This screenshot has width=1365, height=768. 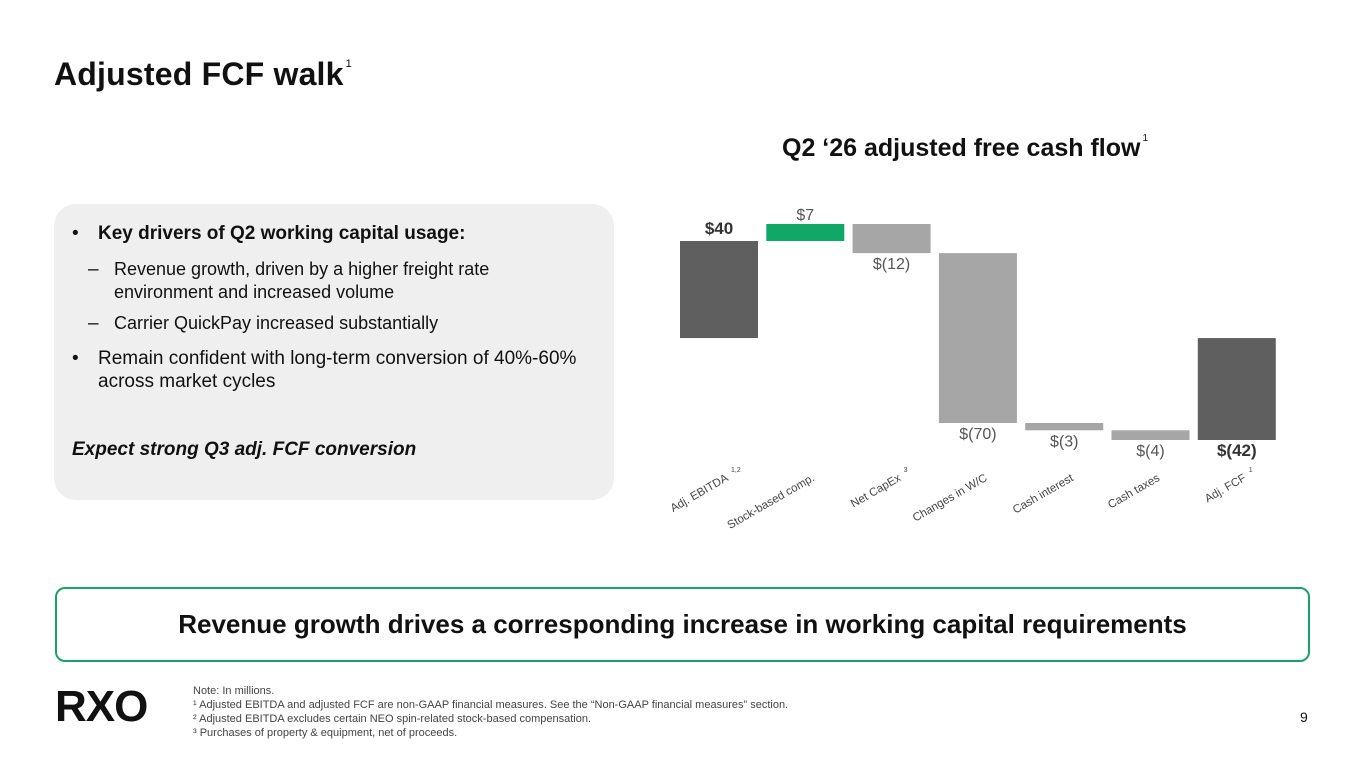 I want to click on chart-title: Q2 ‘26 adjusted free cash flow 1, so click(x=965, y=147).